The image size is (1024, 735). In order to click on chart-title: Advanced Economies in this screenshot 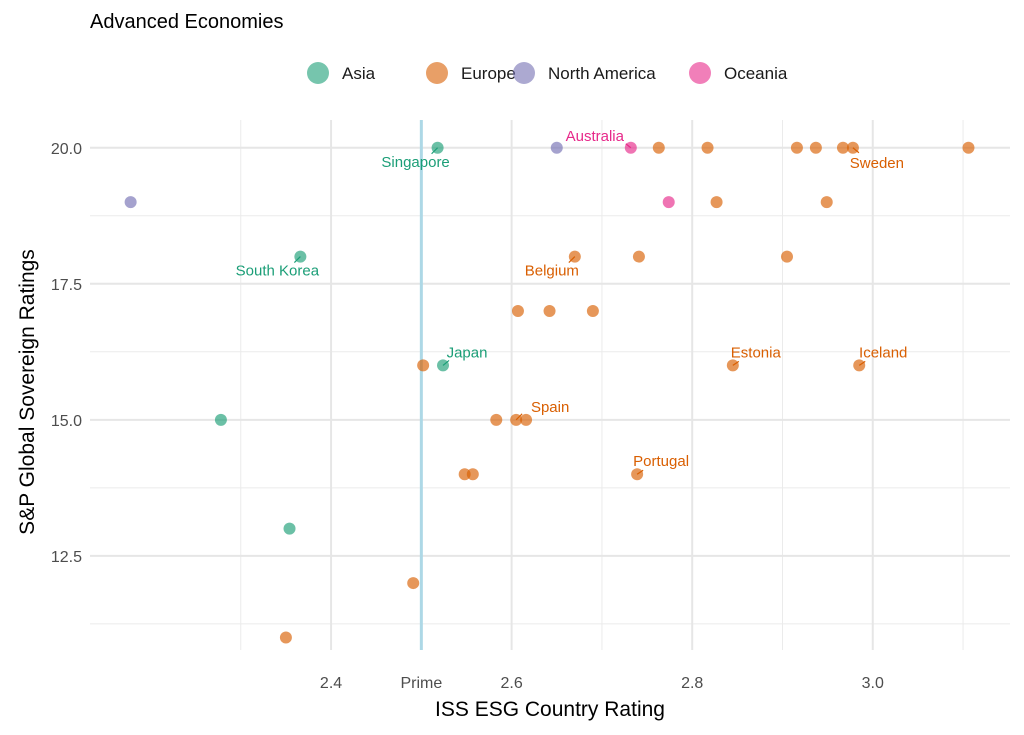, I will do `click(186, 22)`.